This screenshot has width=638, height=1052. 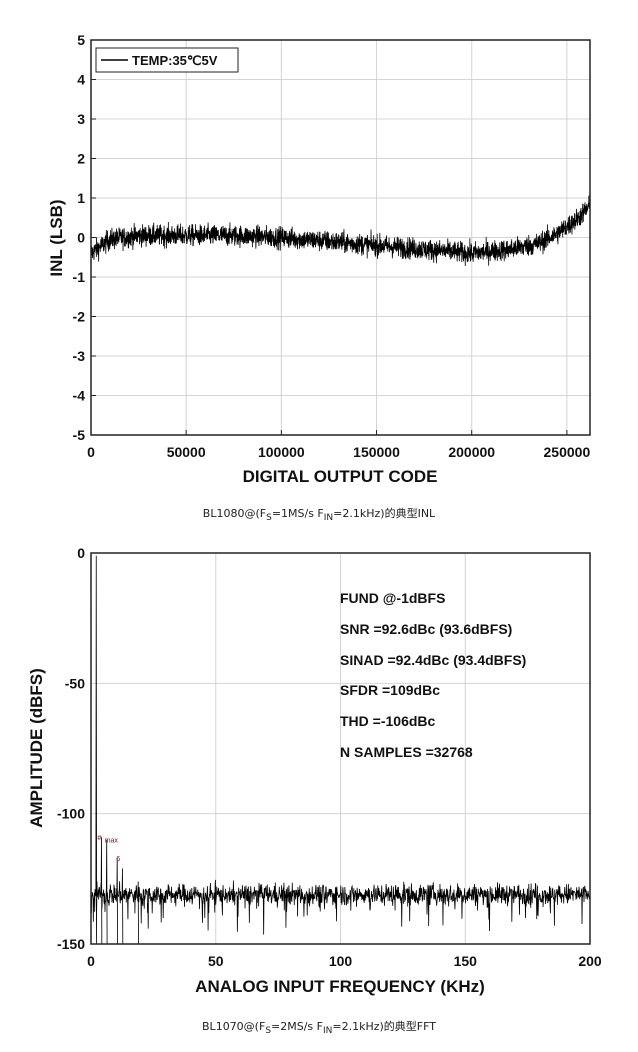 I want to click on inl-y-tick-label: 1, so click(x=81, y=198).